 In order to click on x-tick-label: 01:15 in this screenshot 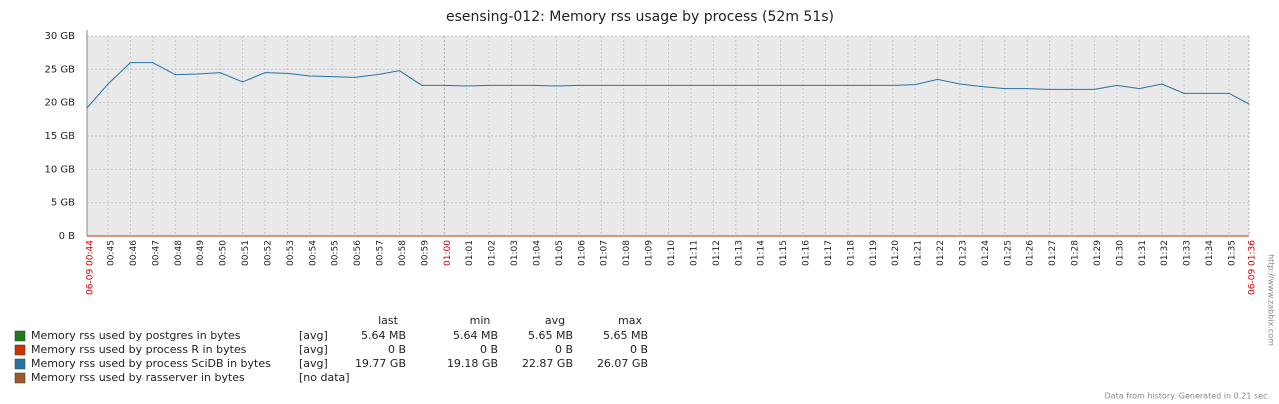, I will do `click(784, 253)`.